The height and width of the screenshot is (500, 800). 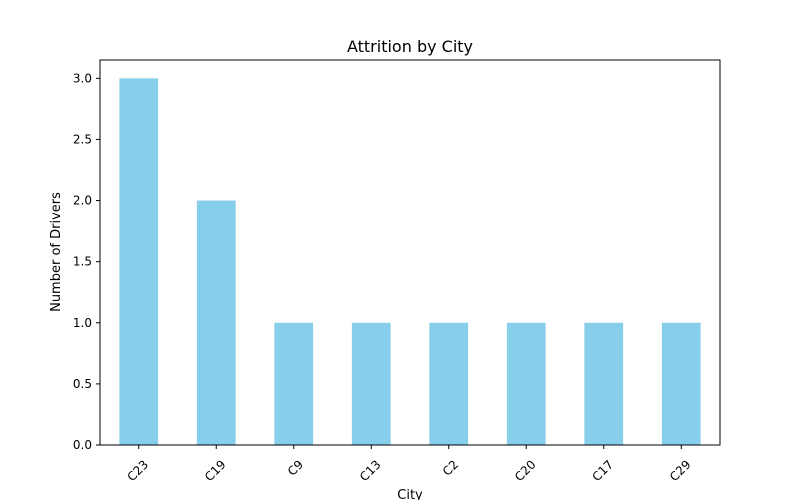 I want to click on bar-C13, so click(x=371, y=383).